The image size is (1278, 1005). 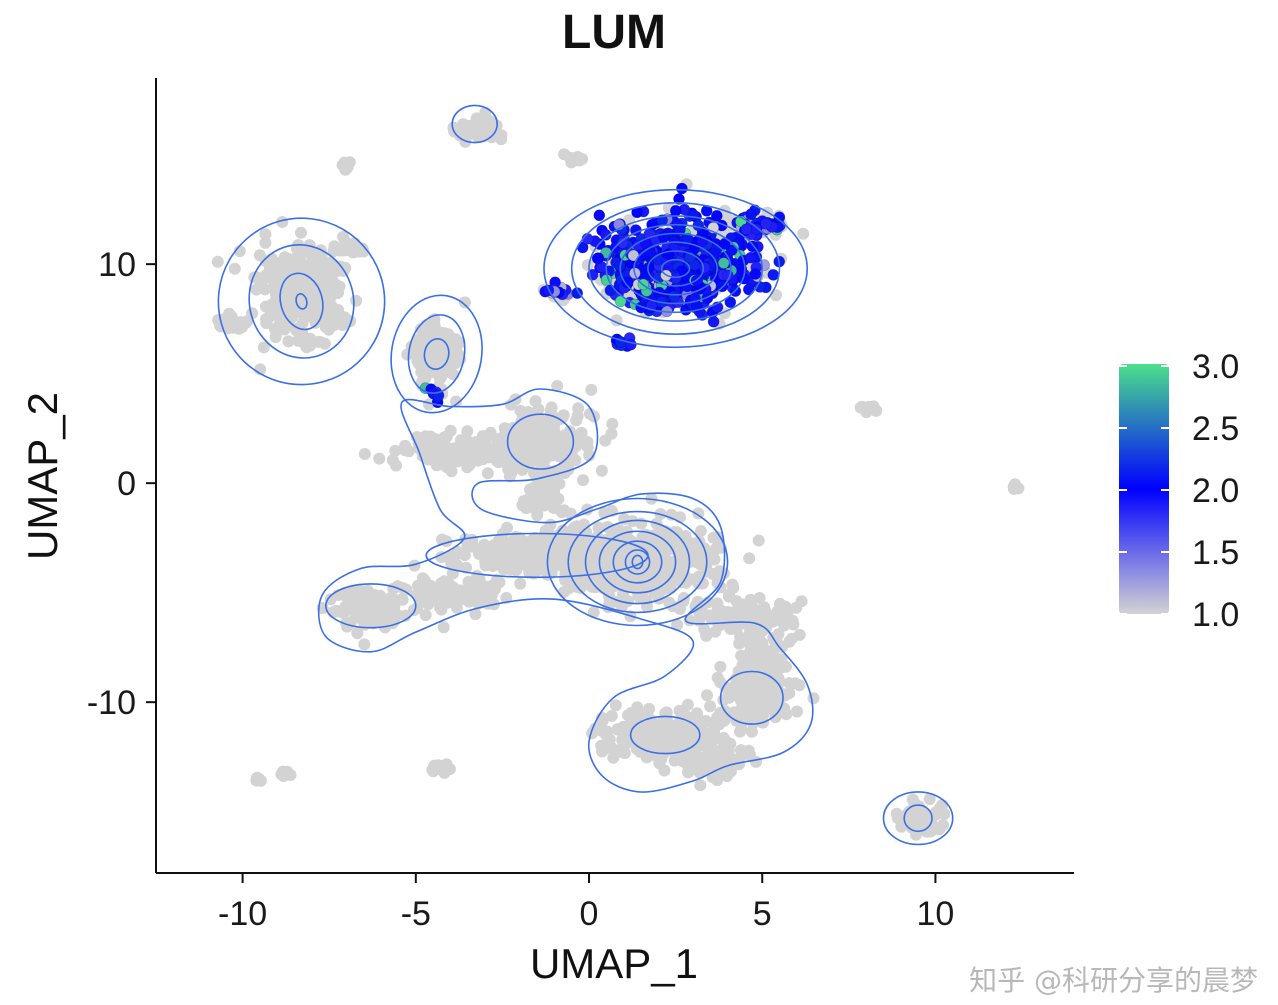 What do you see at coordinates (1144, 489) in the screenshot?
I see `legend-colorbar` at bounding box center [1144, 489].